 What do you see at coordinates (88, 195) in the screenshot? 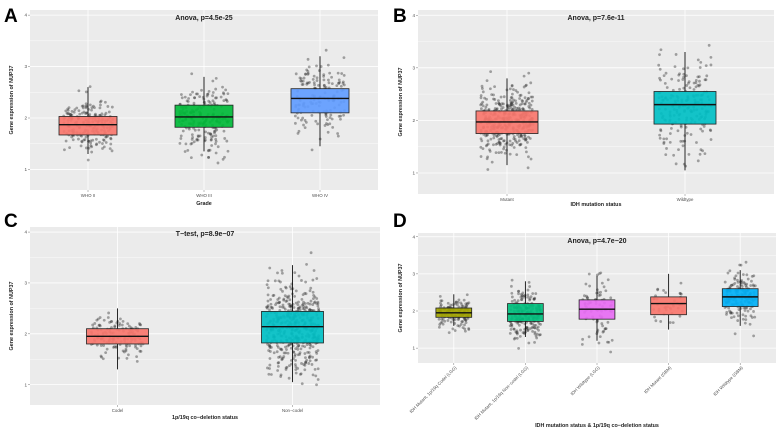
I see `x-category-label: WHO II` at bounding box center [88, 195].